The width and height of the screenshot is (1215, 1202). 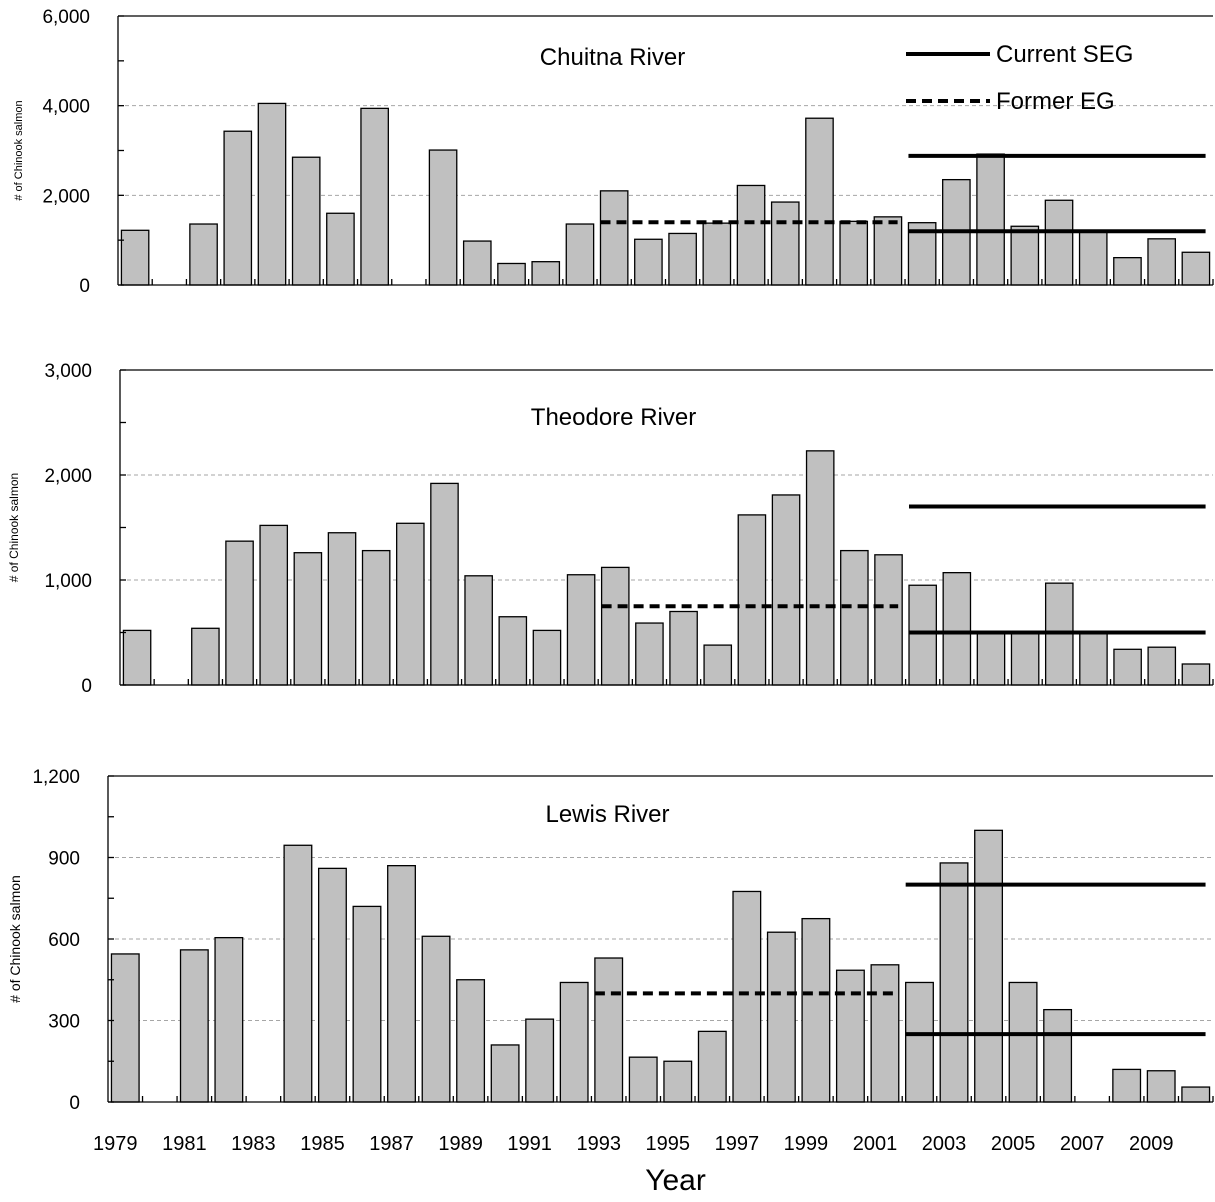 I want to click on x-tick-label: 1979, so click(x=115, y=1144).